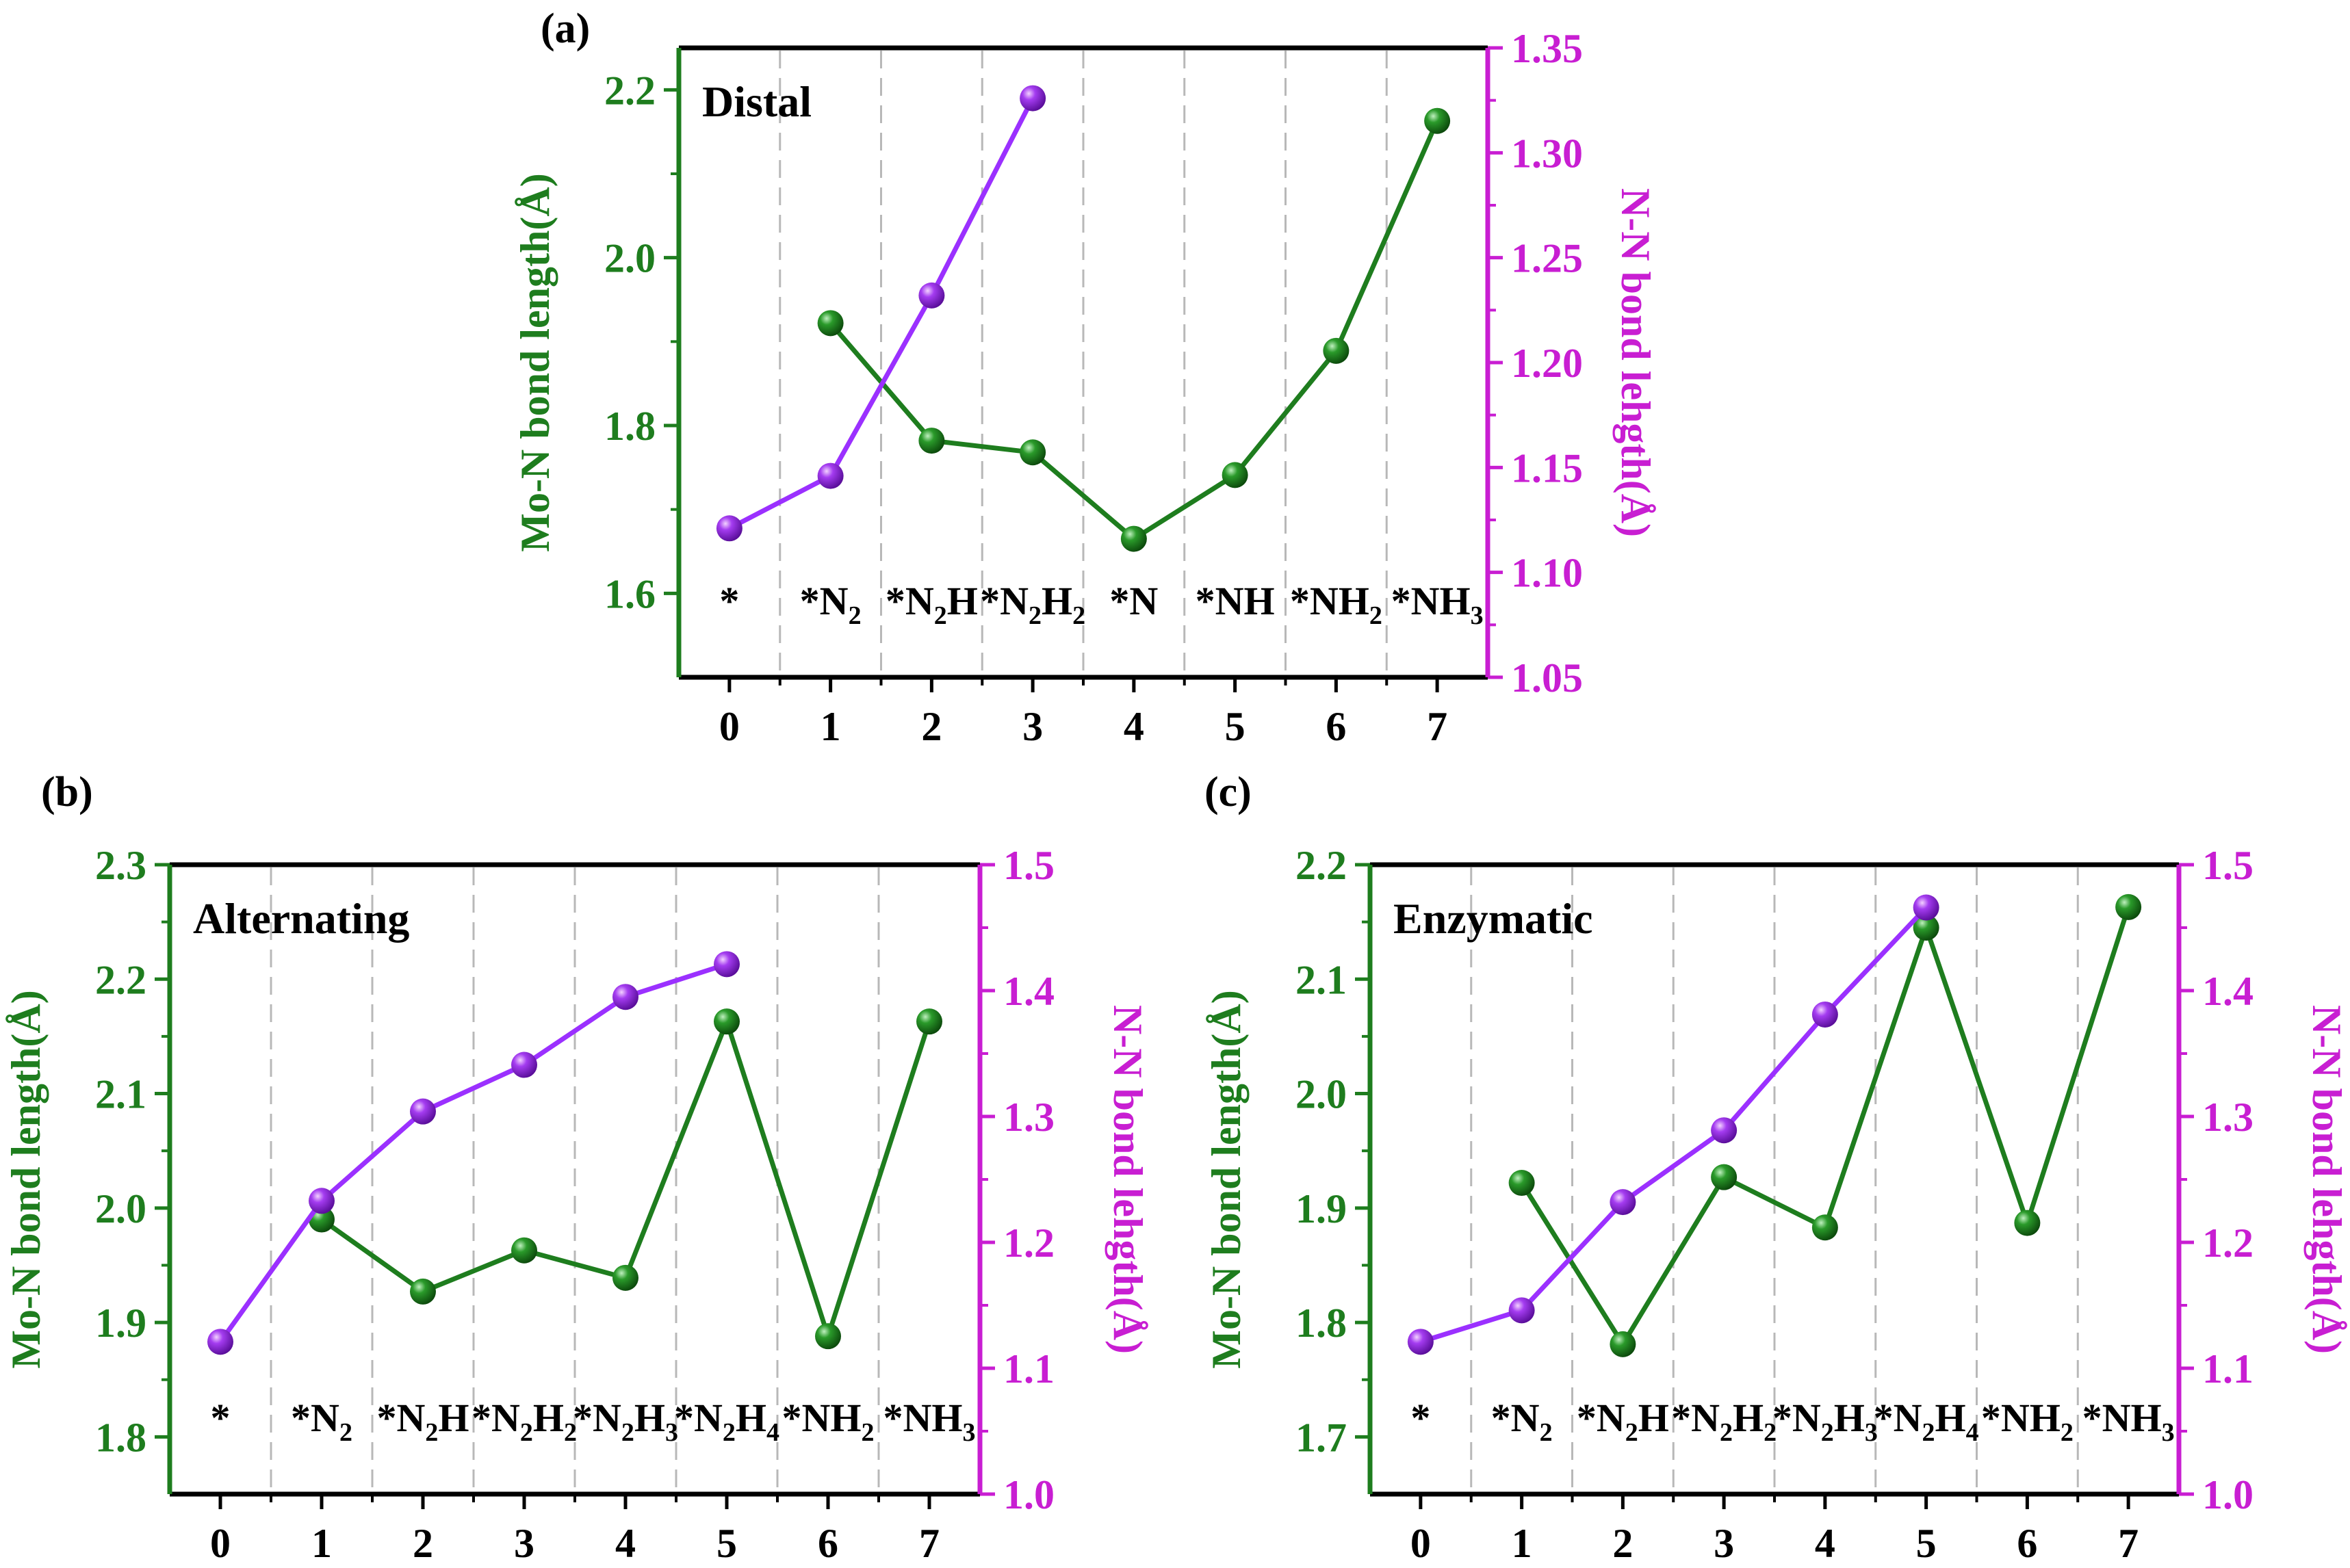 The height and width of the screenshot is (1568, 2350). I want to click on left-y-tick-label: 1.6, so click(630, 593).